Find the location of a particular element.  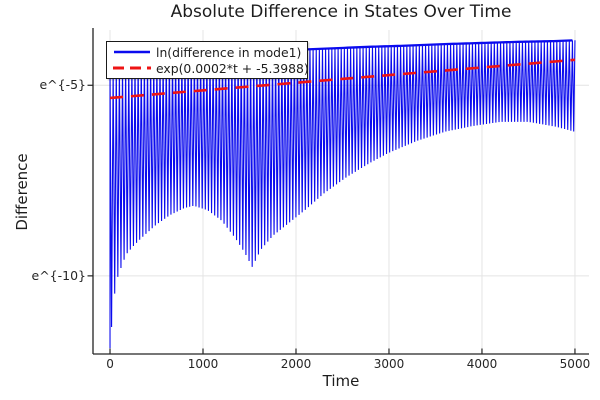

chart-title: Absolute Difference in States Over Time is located at coordinates (341, 12).